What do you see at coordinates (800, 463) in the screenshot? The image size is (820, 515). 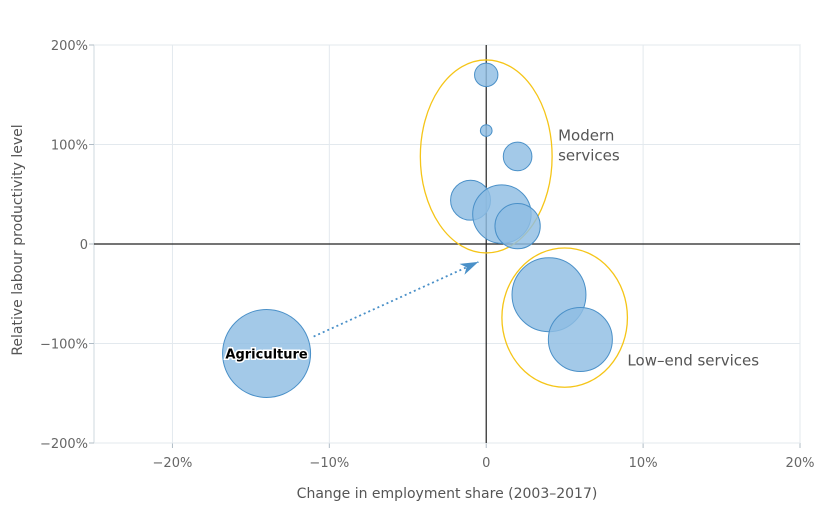 I see `x-tick-label: 20%` at bounding box center [800, 463].